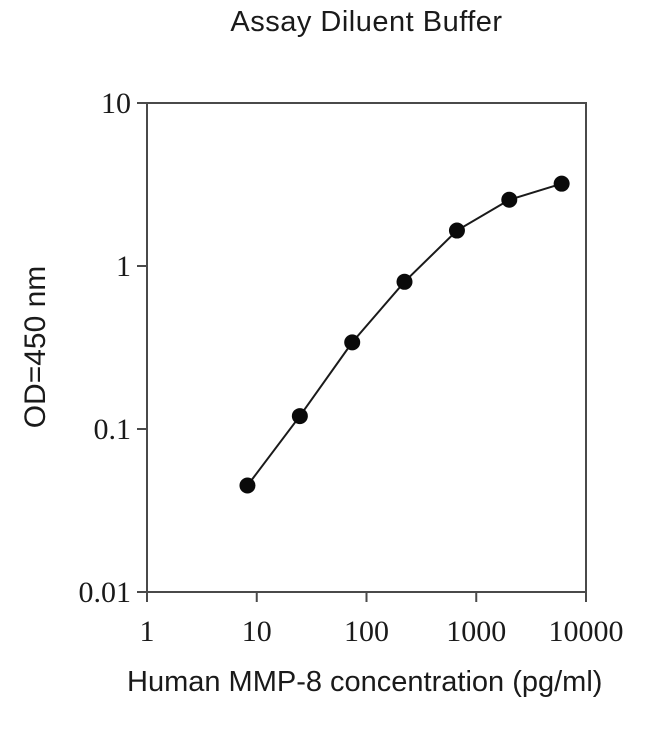  What do you see at coordinates (105, 592) in the screenshot?
I see `y-axis-tick-label: 0.01` at bounding box center [105, 592].